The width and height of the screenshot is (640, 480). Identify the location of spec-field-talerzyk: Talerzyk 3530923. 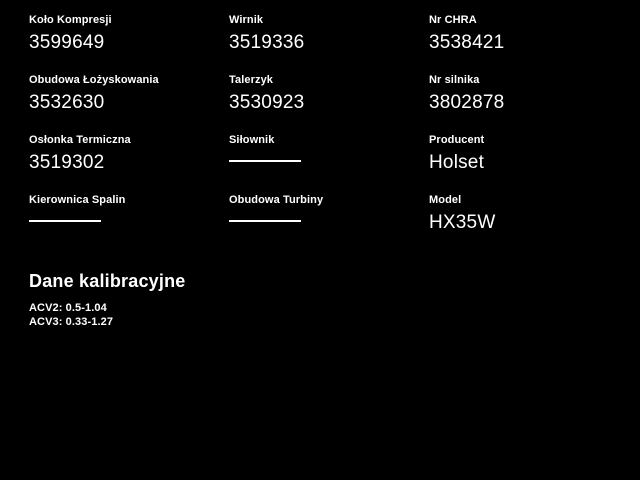
(329, 104).